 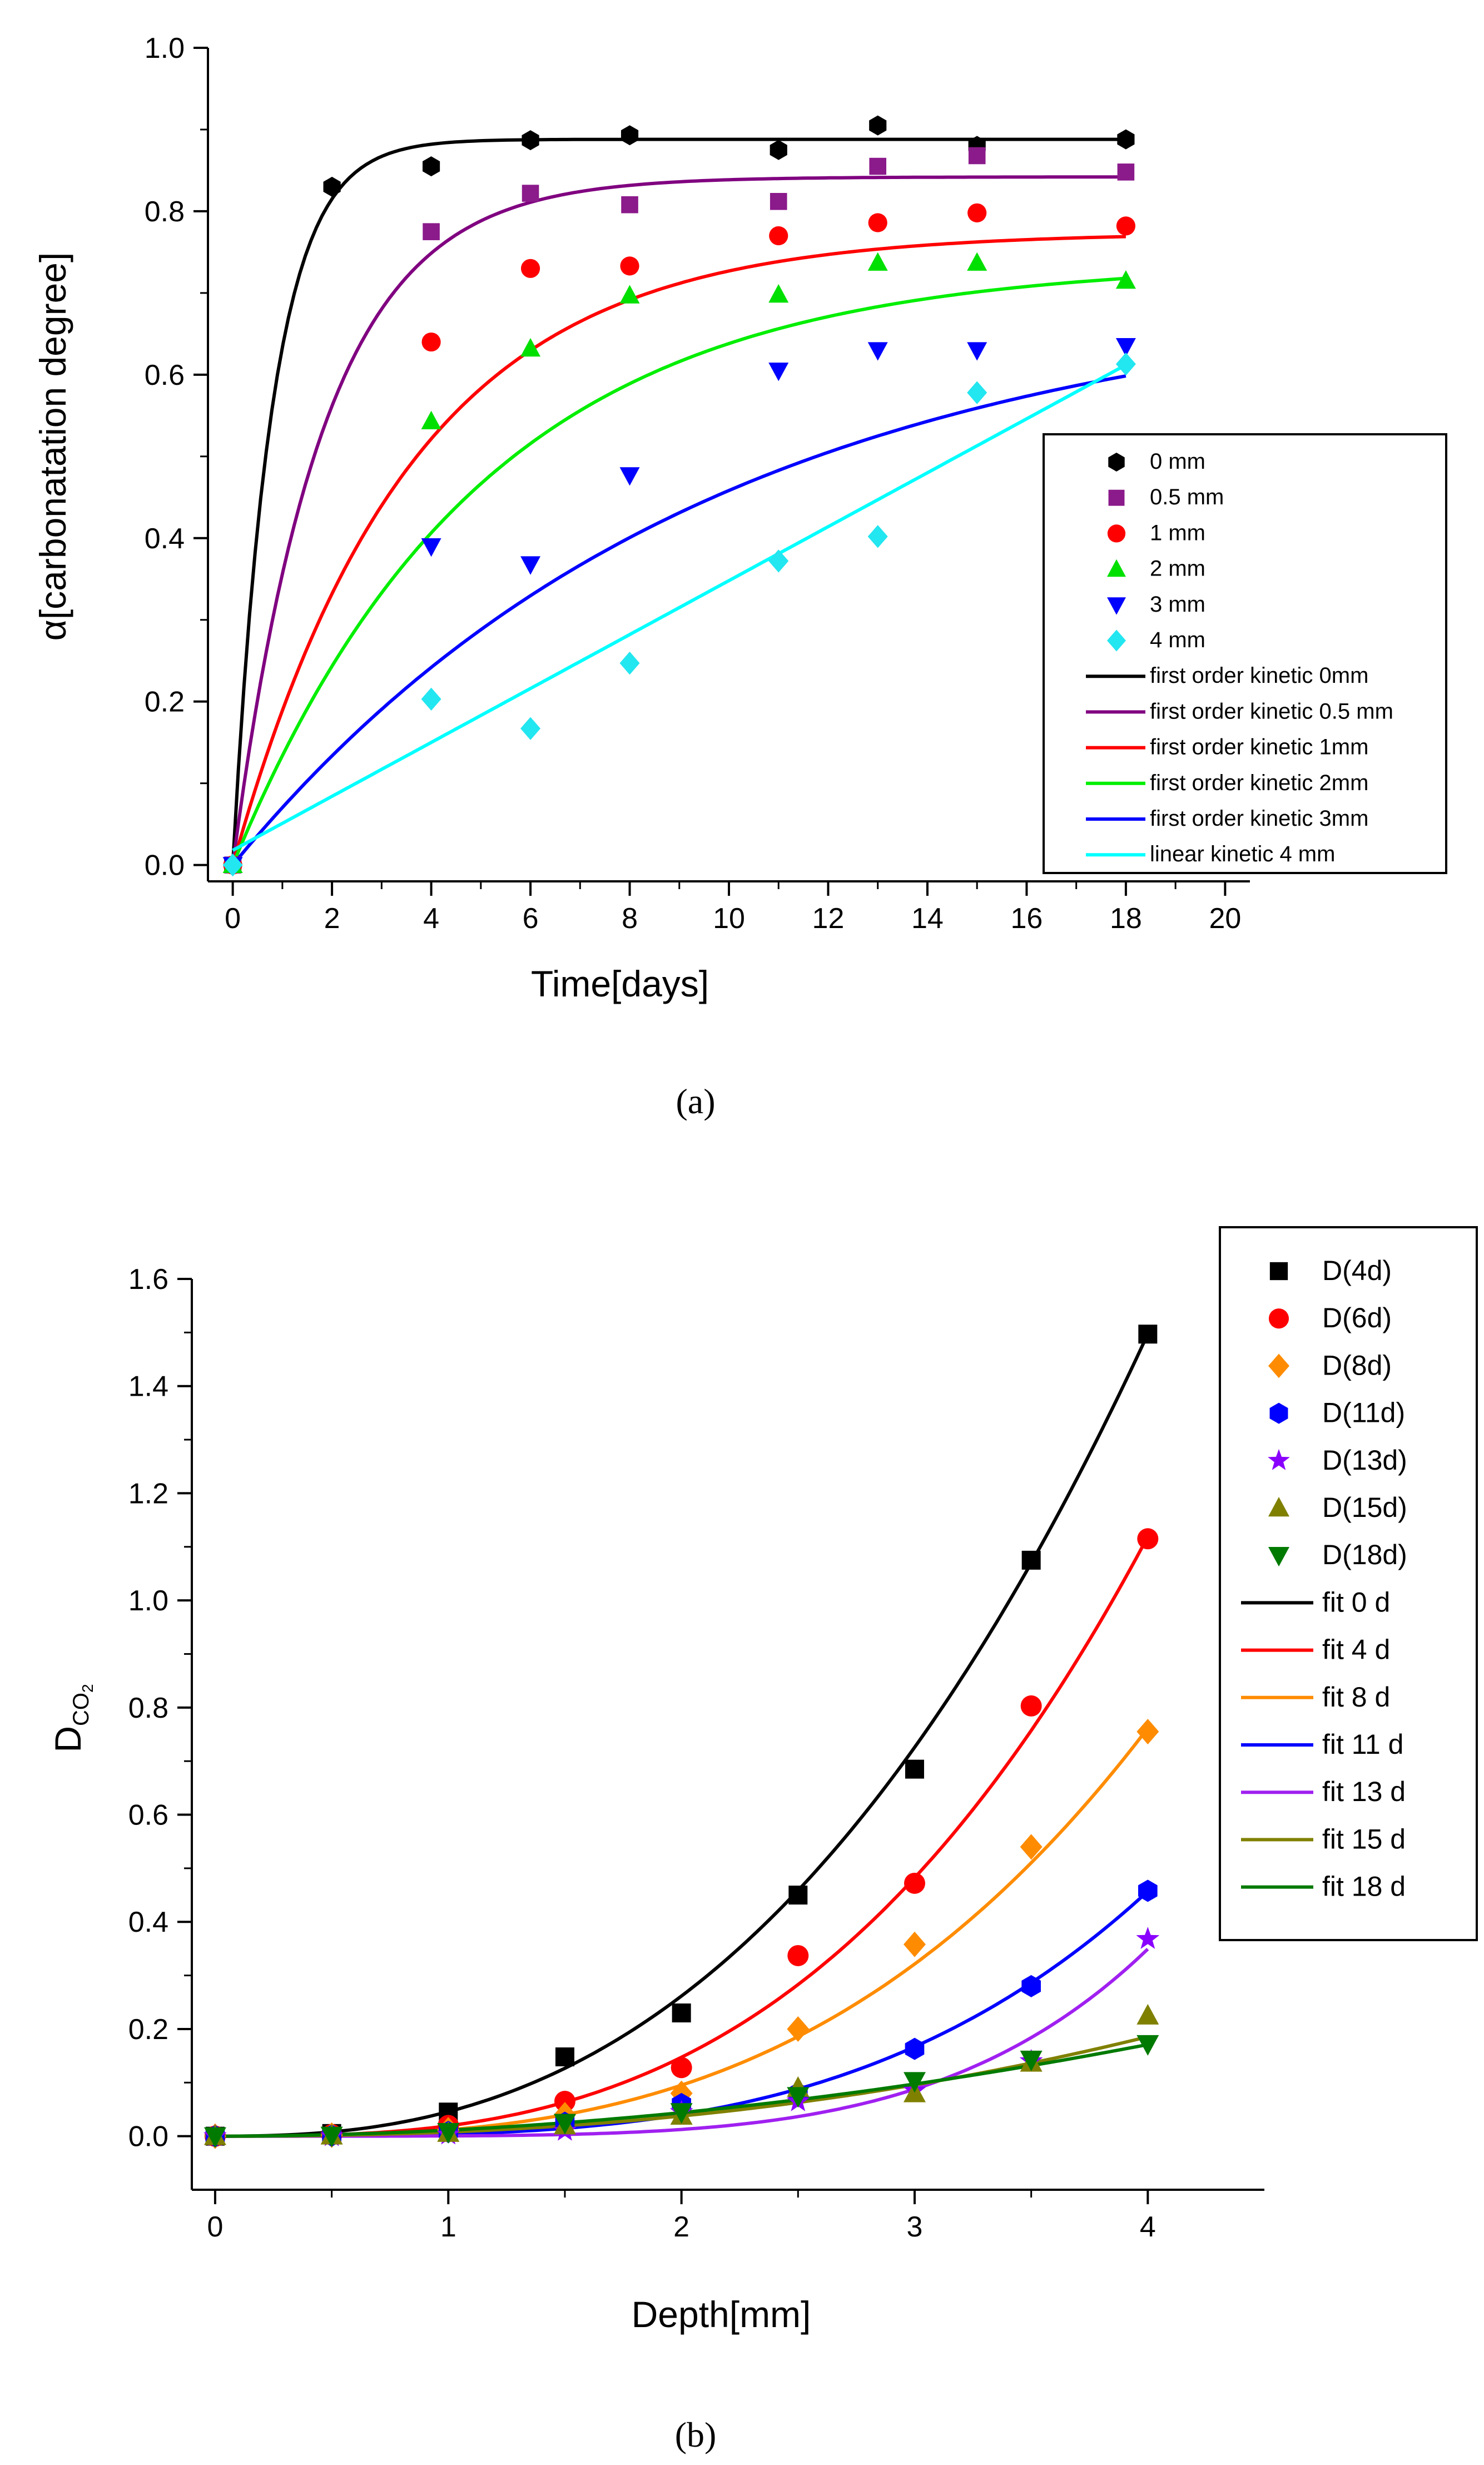 What do you see at coordinates (630, 918) in the screenshot?
I see `a-x-tick-label: 8` at bounding box center [630, 918].